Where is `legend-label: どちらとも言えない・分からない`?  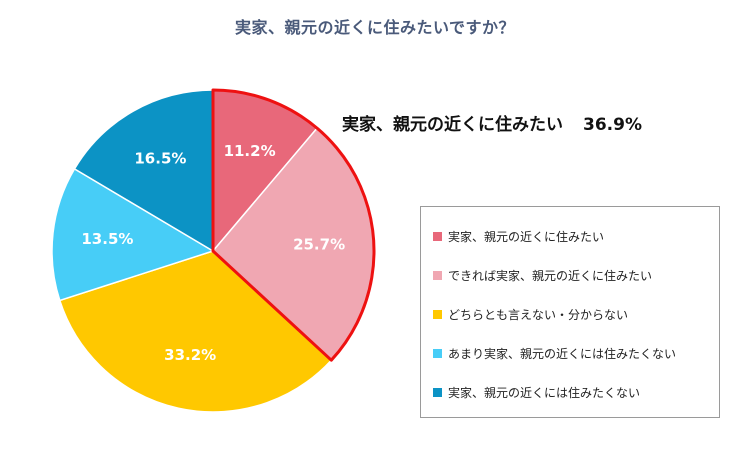
legend-label: どちらとも言えない・分からない is located at coordinates (538, 315).